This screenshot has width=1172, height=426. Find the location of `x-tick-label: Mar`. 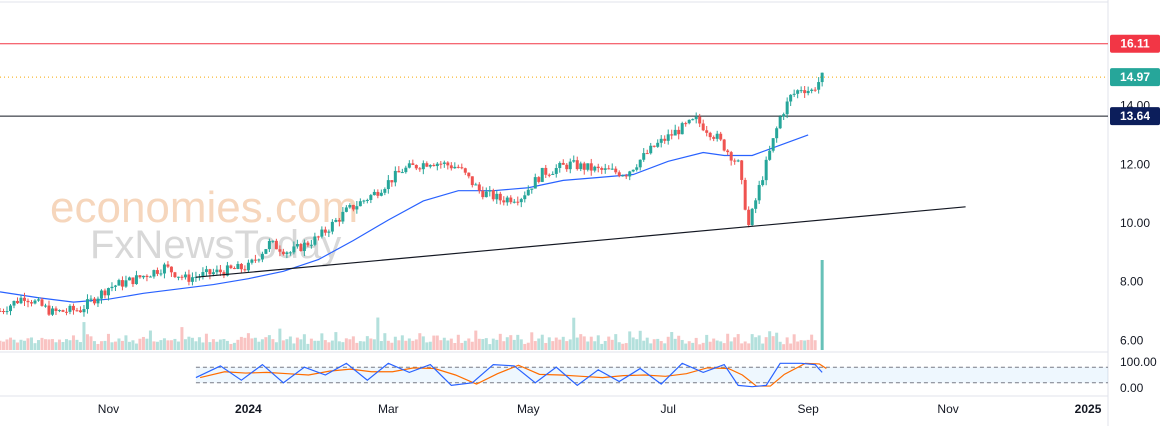

x-tick-label: Mar is located at coordinates (388, 409).